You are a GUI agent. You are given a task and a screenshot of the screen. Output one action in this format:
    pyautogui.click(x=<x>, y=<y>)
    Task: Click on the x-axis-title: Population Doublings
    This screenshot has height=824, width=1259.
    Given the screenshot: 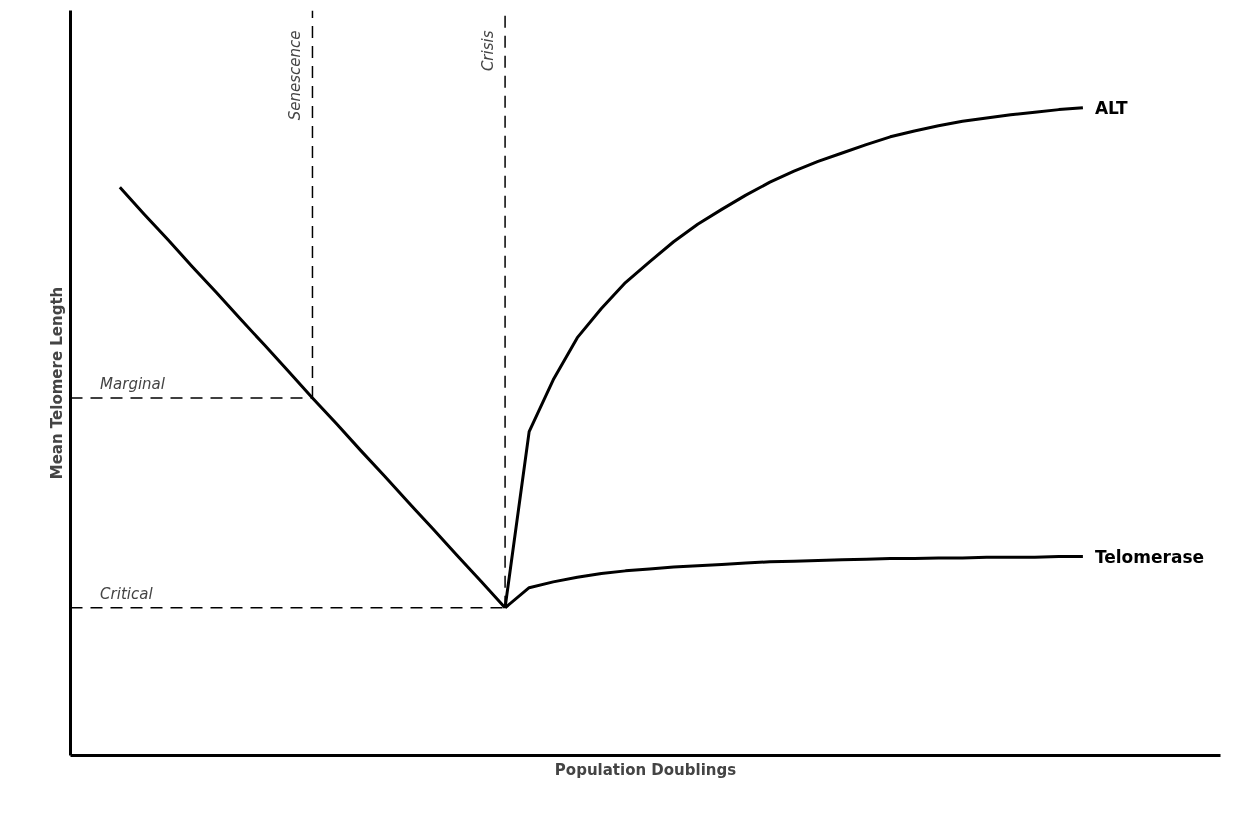 What is the action you would take?
    pyautogui.click(x=645, y=769)
    